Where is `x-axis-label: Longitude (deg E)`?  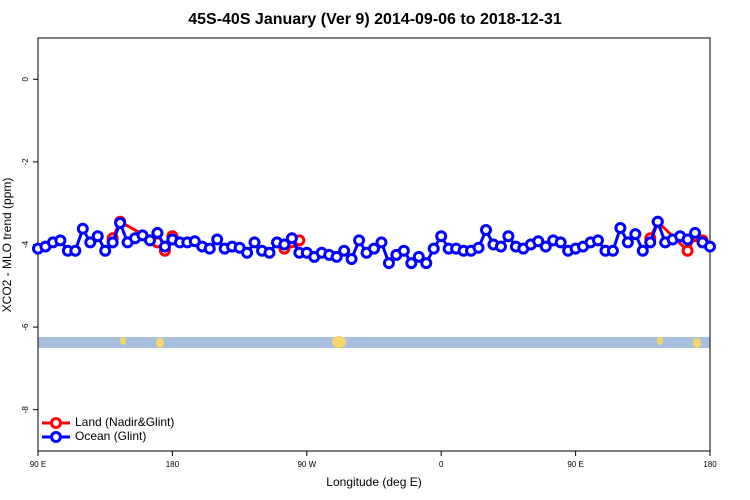
x-axis-label: Longitude (deg E) is located at coordinates (373, 482).